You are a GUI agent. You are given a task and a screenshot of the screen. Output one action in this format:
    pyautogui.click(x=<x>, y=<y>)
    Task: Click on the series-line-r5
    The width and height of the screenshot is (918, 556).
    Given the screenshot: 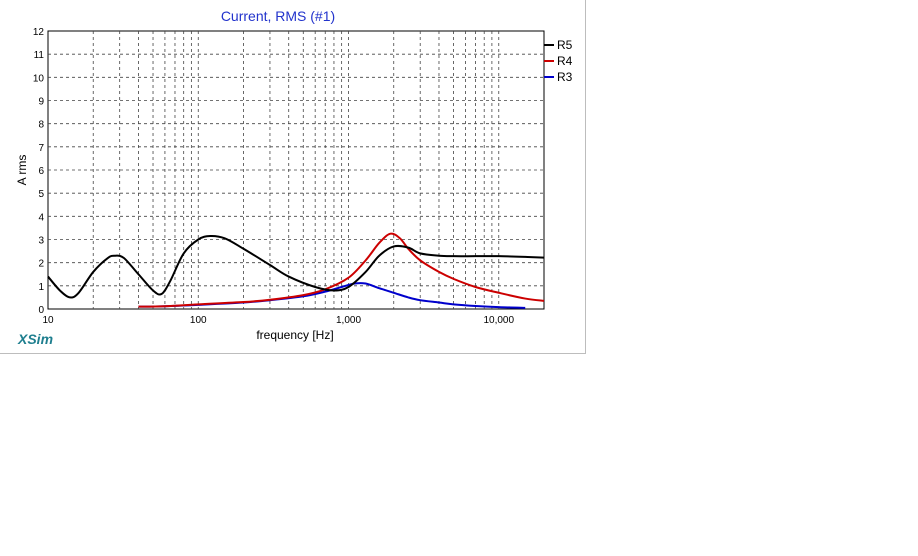 What is the action you would take?
    pyautogui.click(x=296, y=266)
    